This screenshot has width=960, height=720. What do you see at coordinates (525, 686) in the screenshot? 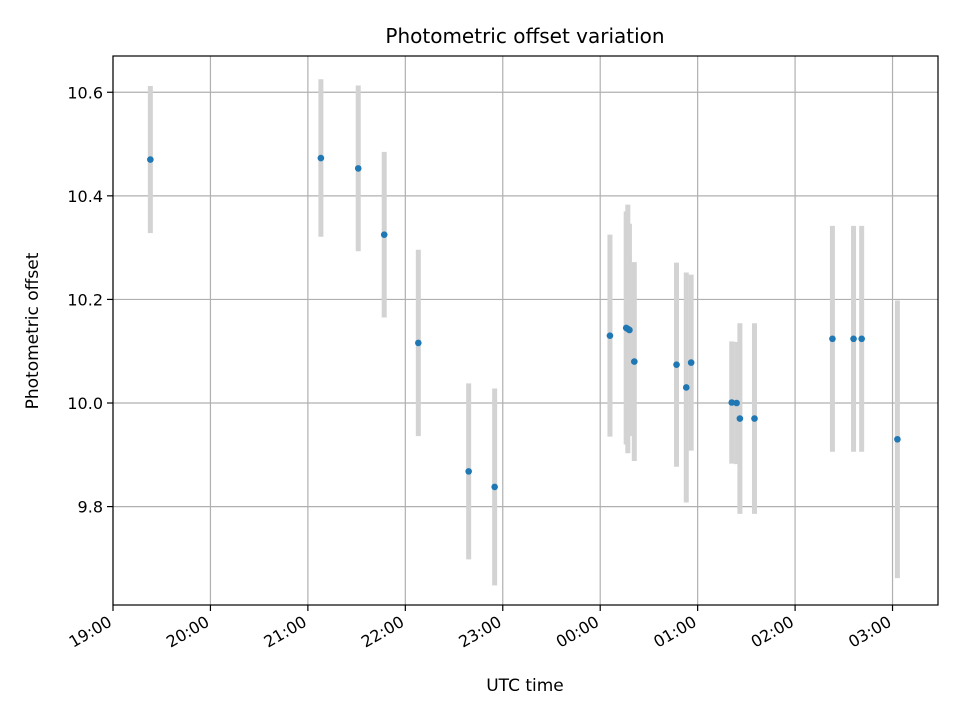
I see `x-axis-label: UTC time` at bounding box center [525, 686].